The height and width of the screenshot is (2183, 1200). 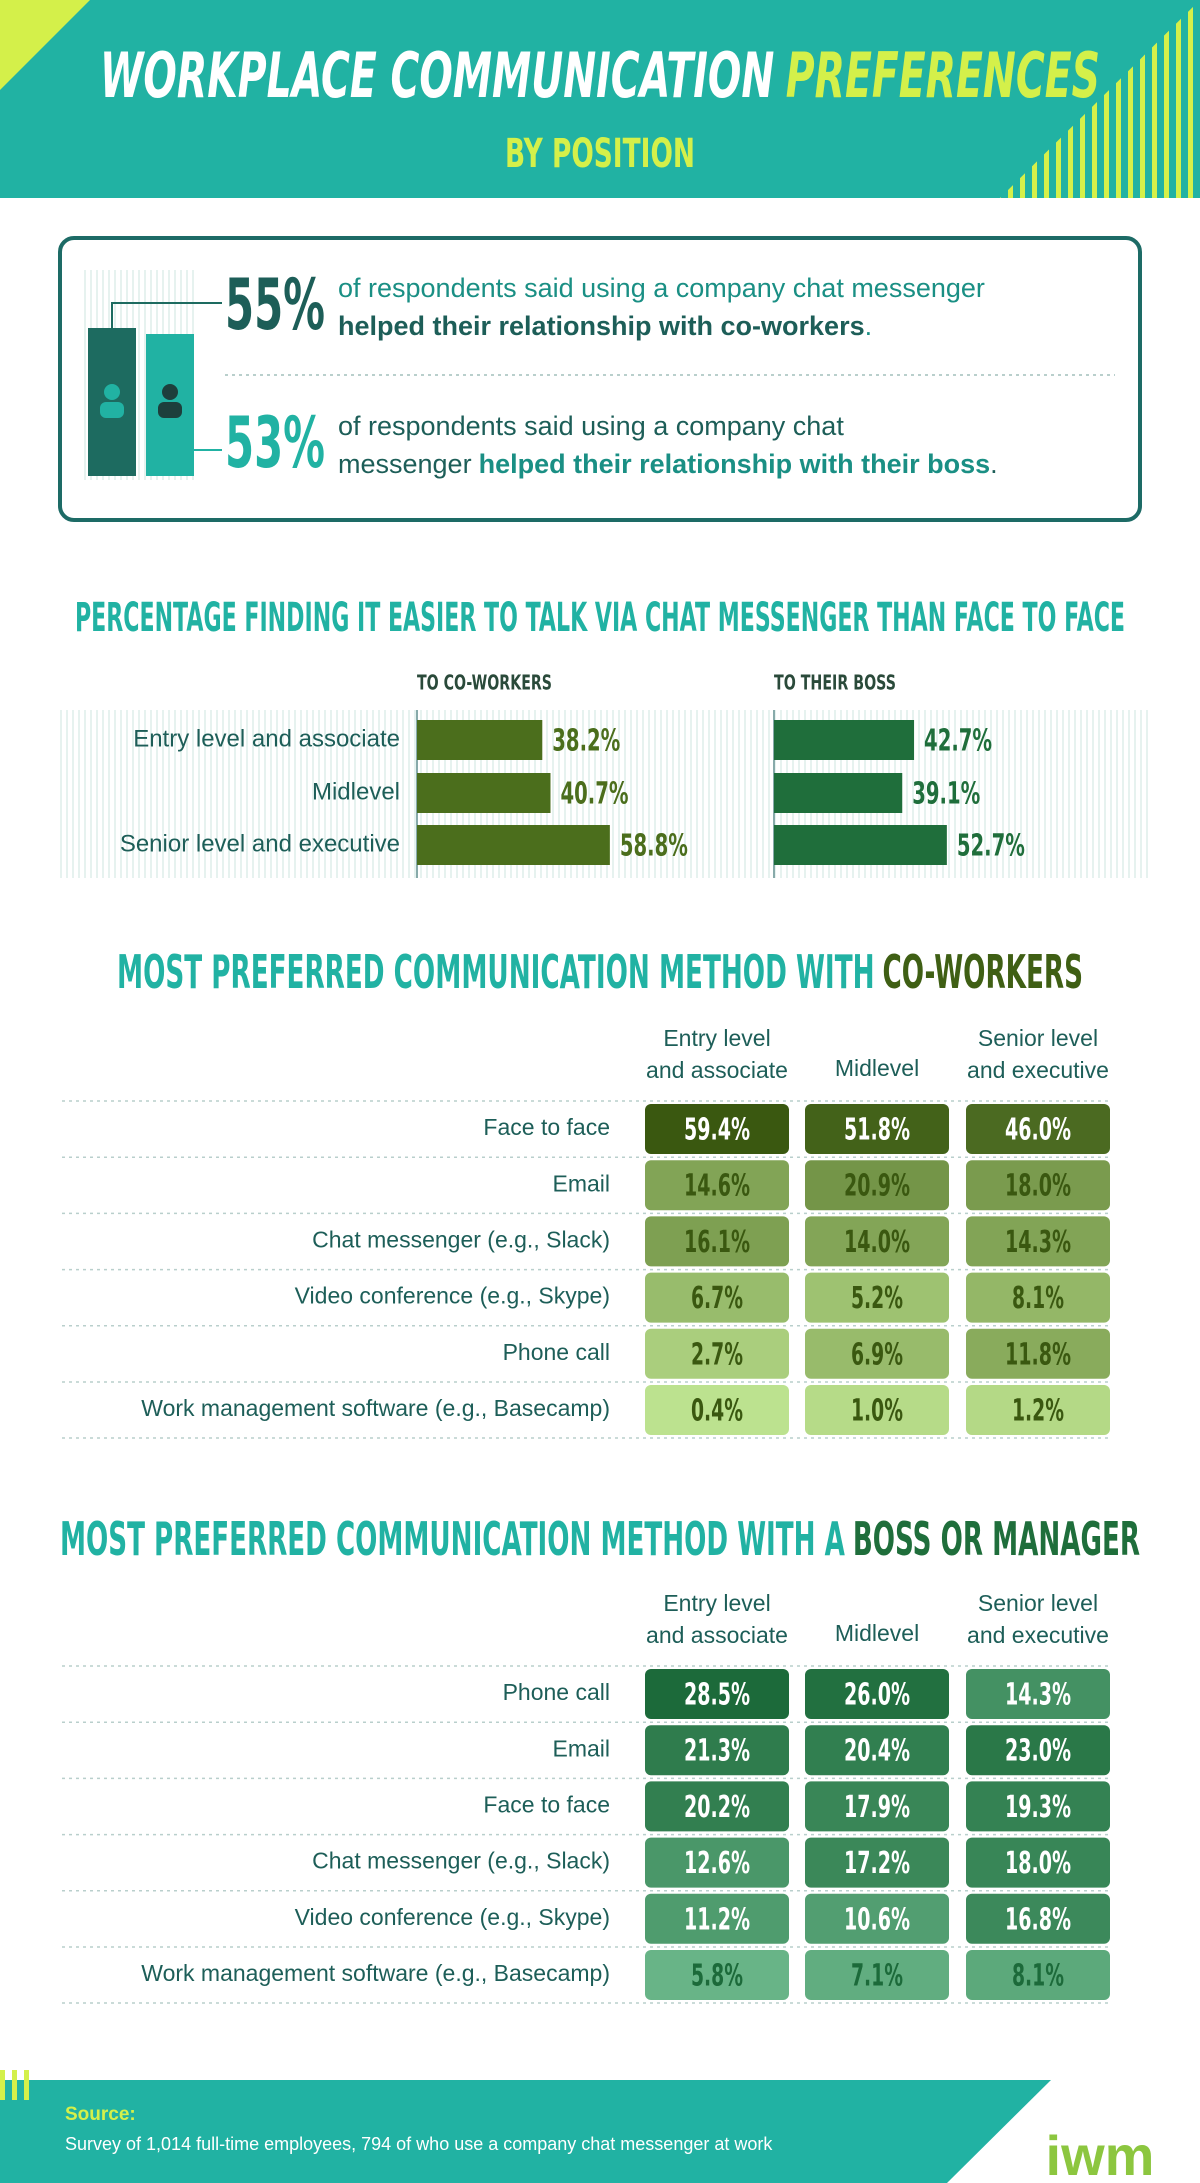 I want to click on stat-box, so click(x=600, y=379).